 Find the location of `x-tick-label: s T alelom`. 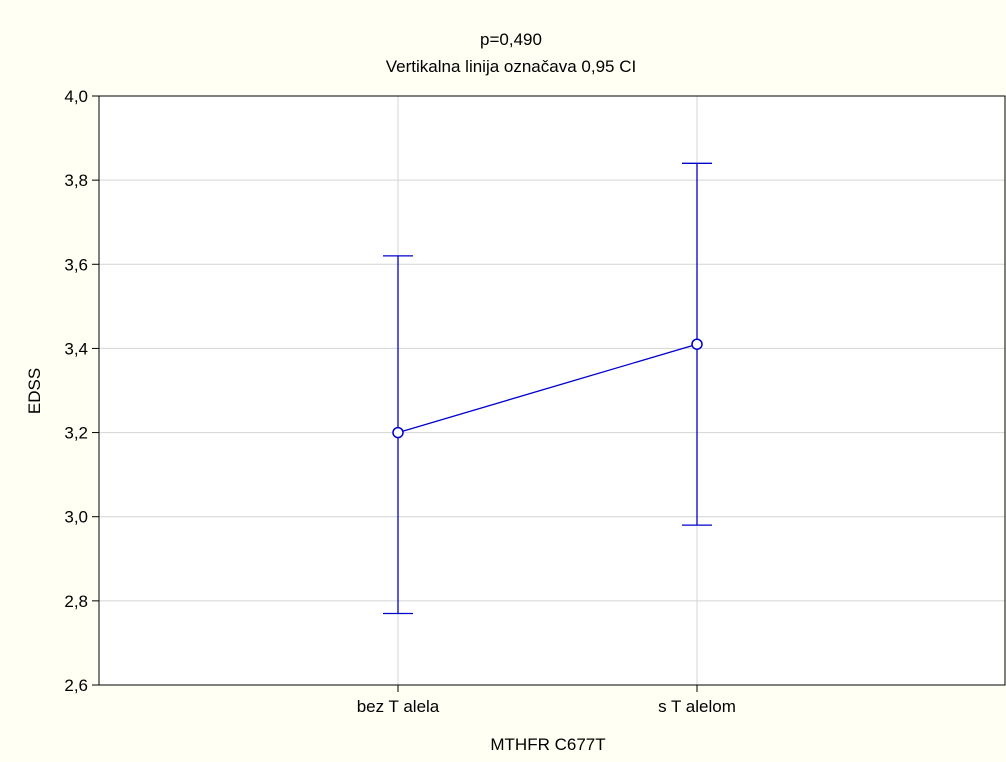

x-tick-label: s T alelom is located at coordinates (697, 706).